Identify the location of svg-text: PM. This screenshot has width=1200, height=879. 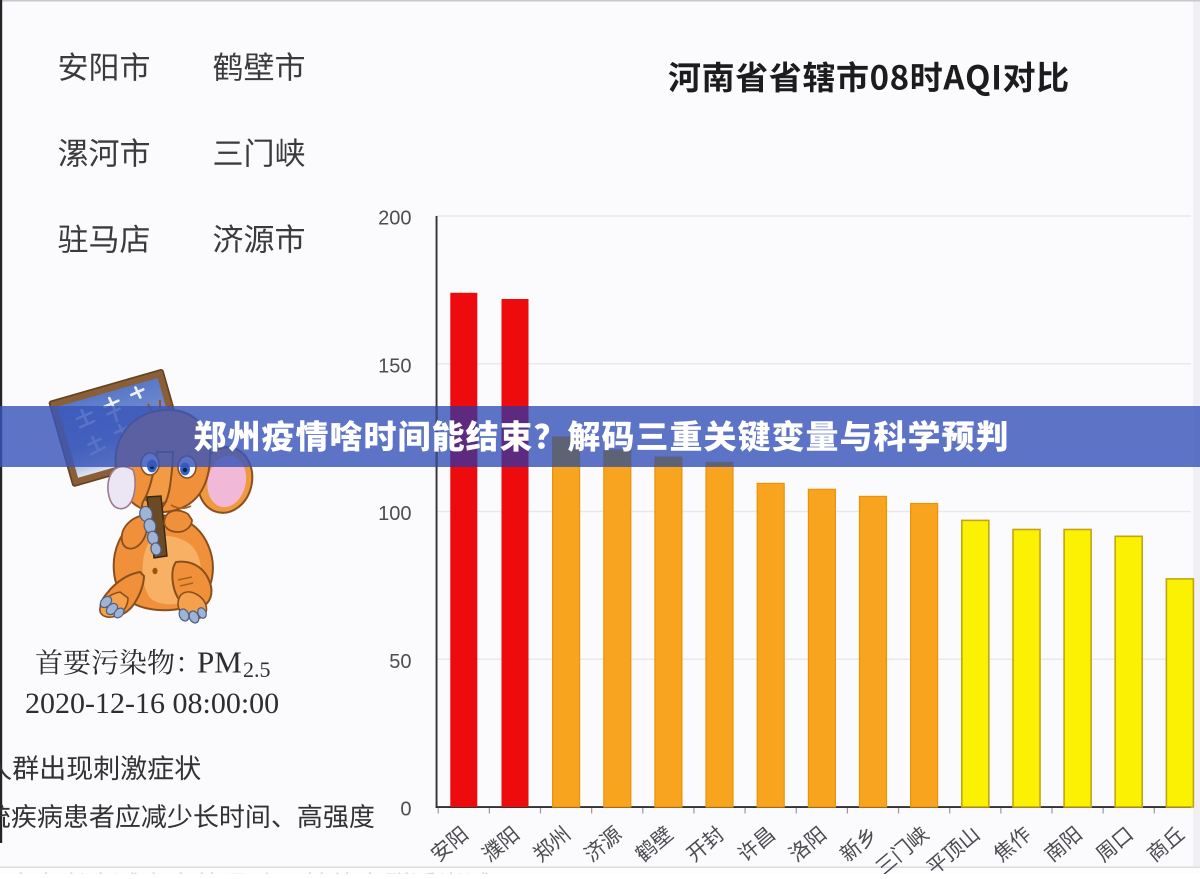
(219, 662).